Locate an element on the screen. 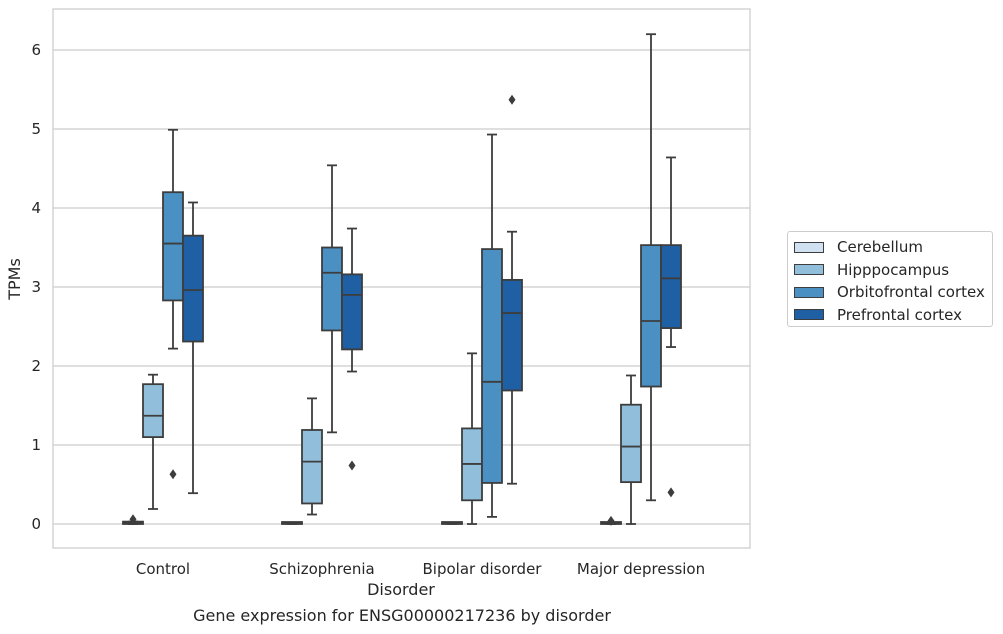 This screenshot has width=1003, height=634. y-tick-label: 6 is located at coordinates (36, 50).